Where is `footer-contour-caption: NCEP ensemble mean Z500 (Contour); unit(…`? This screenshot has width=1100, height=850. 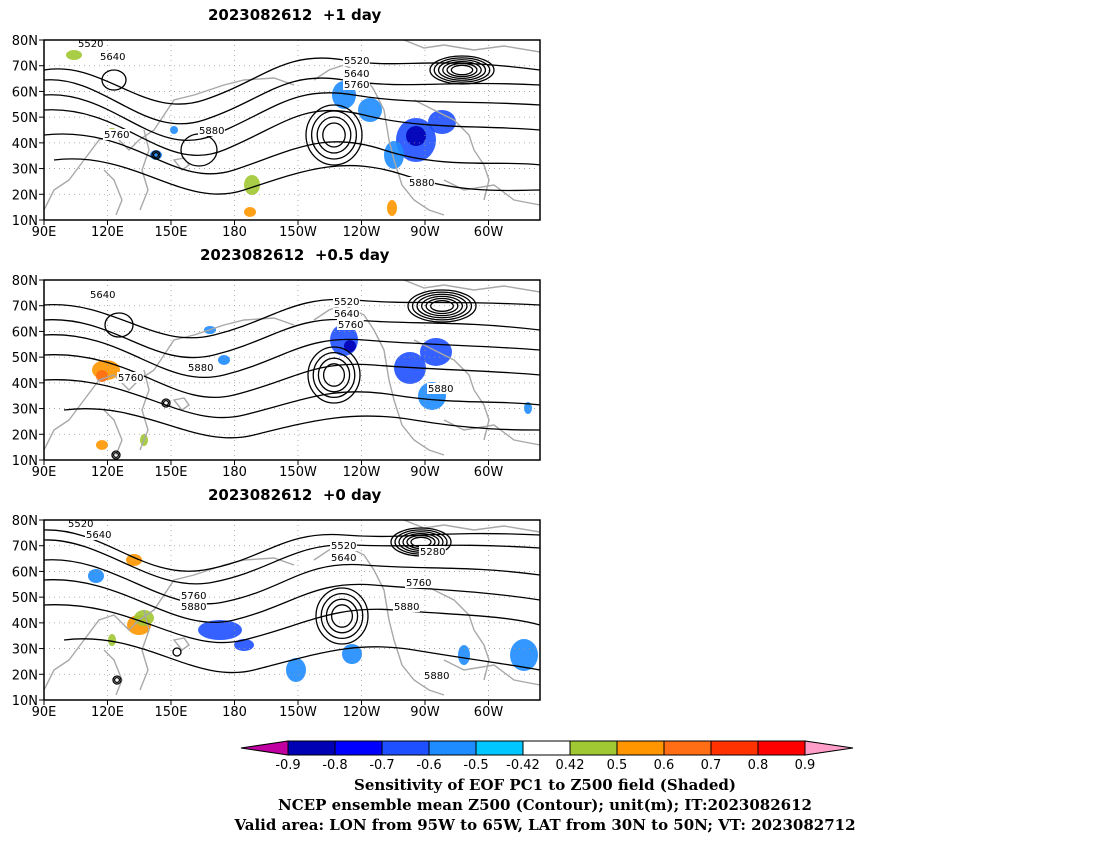 footer-contour-caption: NCEP ensemble mean Z500 (Contour); unit(… is located at coordinates (545, 805).